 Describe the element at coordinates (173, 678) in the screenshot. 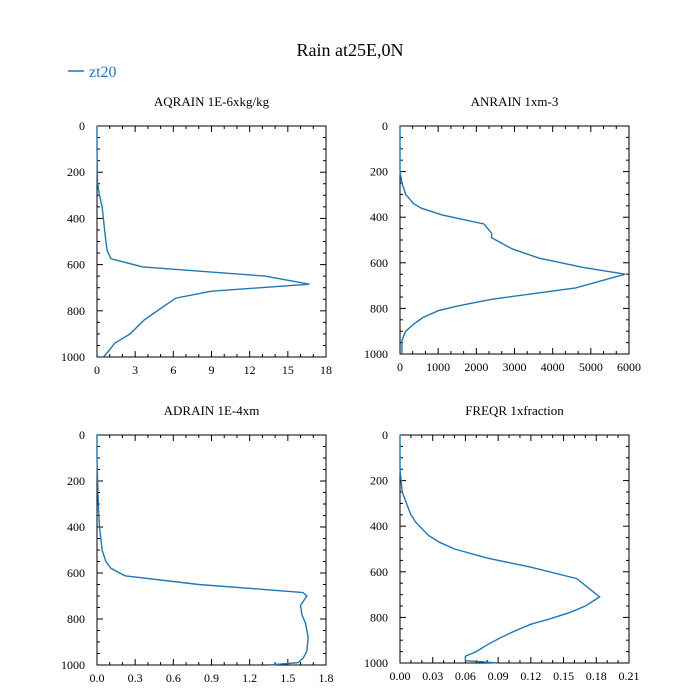

I see `x-tick-label: 0.6` at that location.